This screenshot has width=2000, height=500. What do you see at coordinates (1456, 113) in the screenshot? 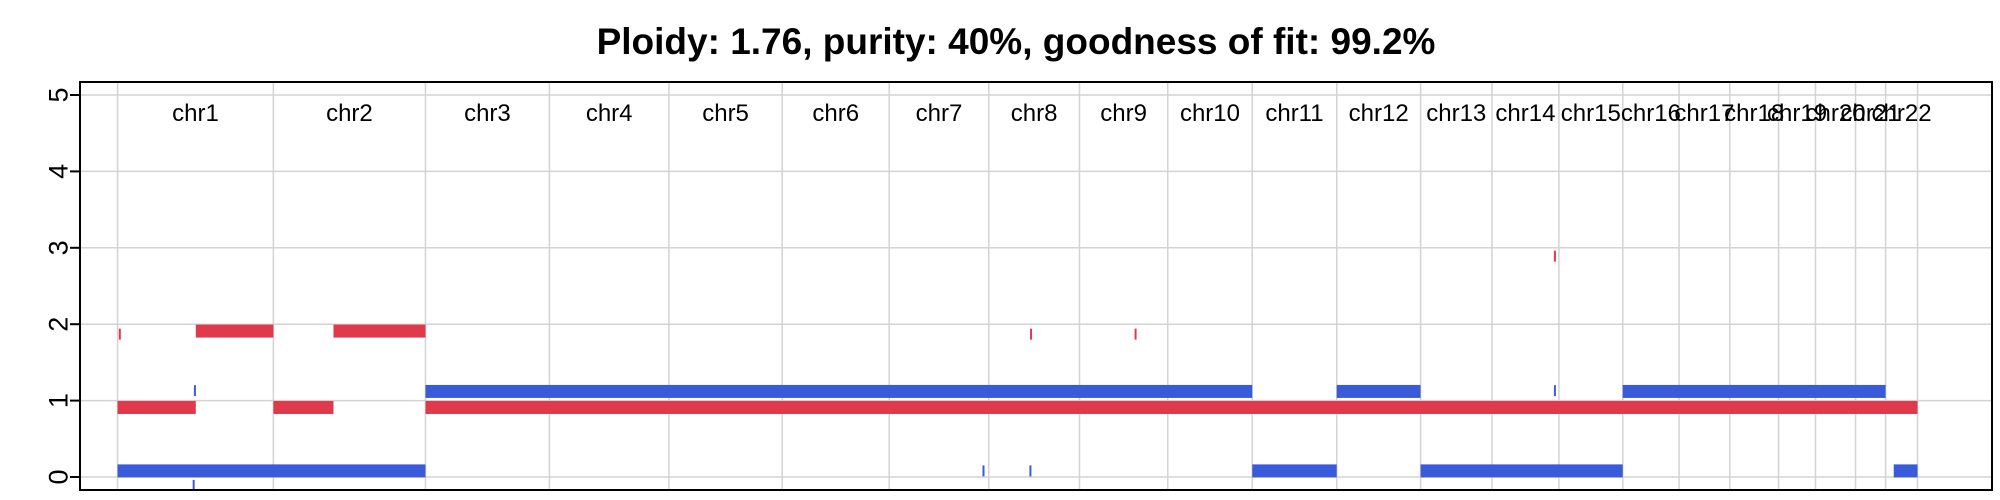
I see `chromosome-label: chr13` at bounding box center [1456, 113].